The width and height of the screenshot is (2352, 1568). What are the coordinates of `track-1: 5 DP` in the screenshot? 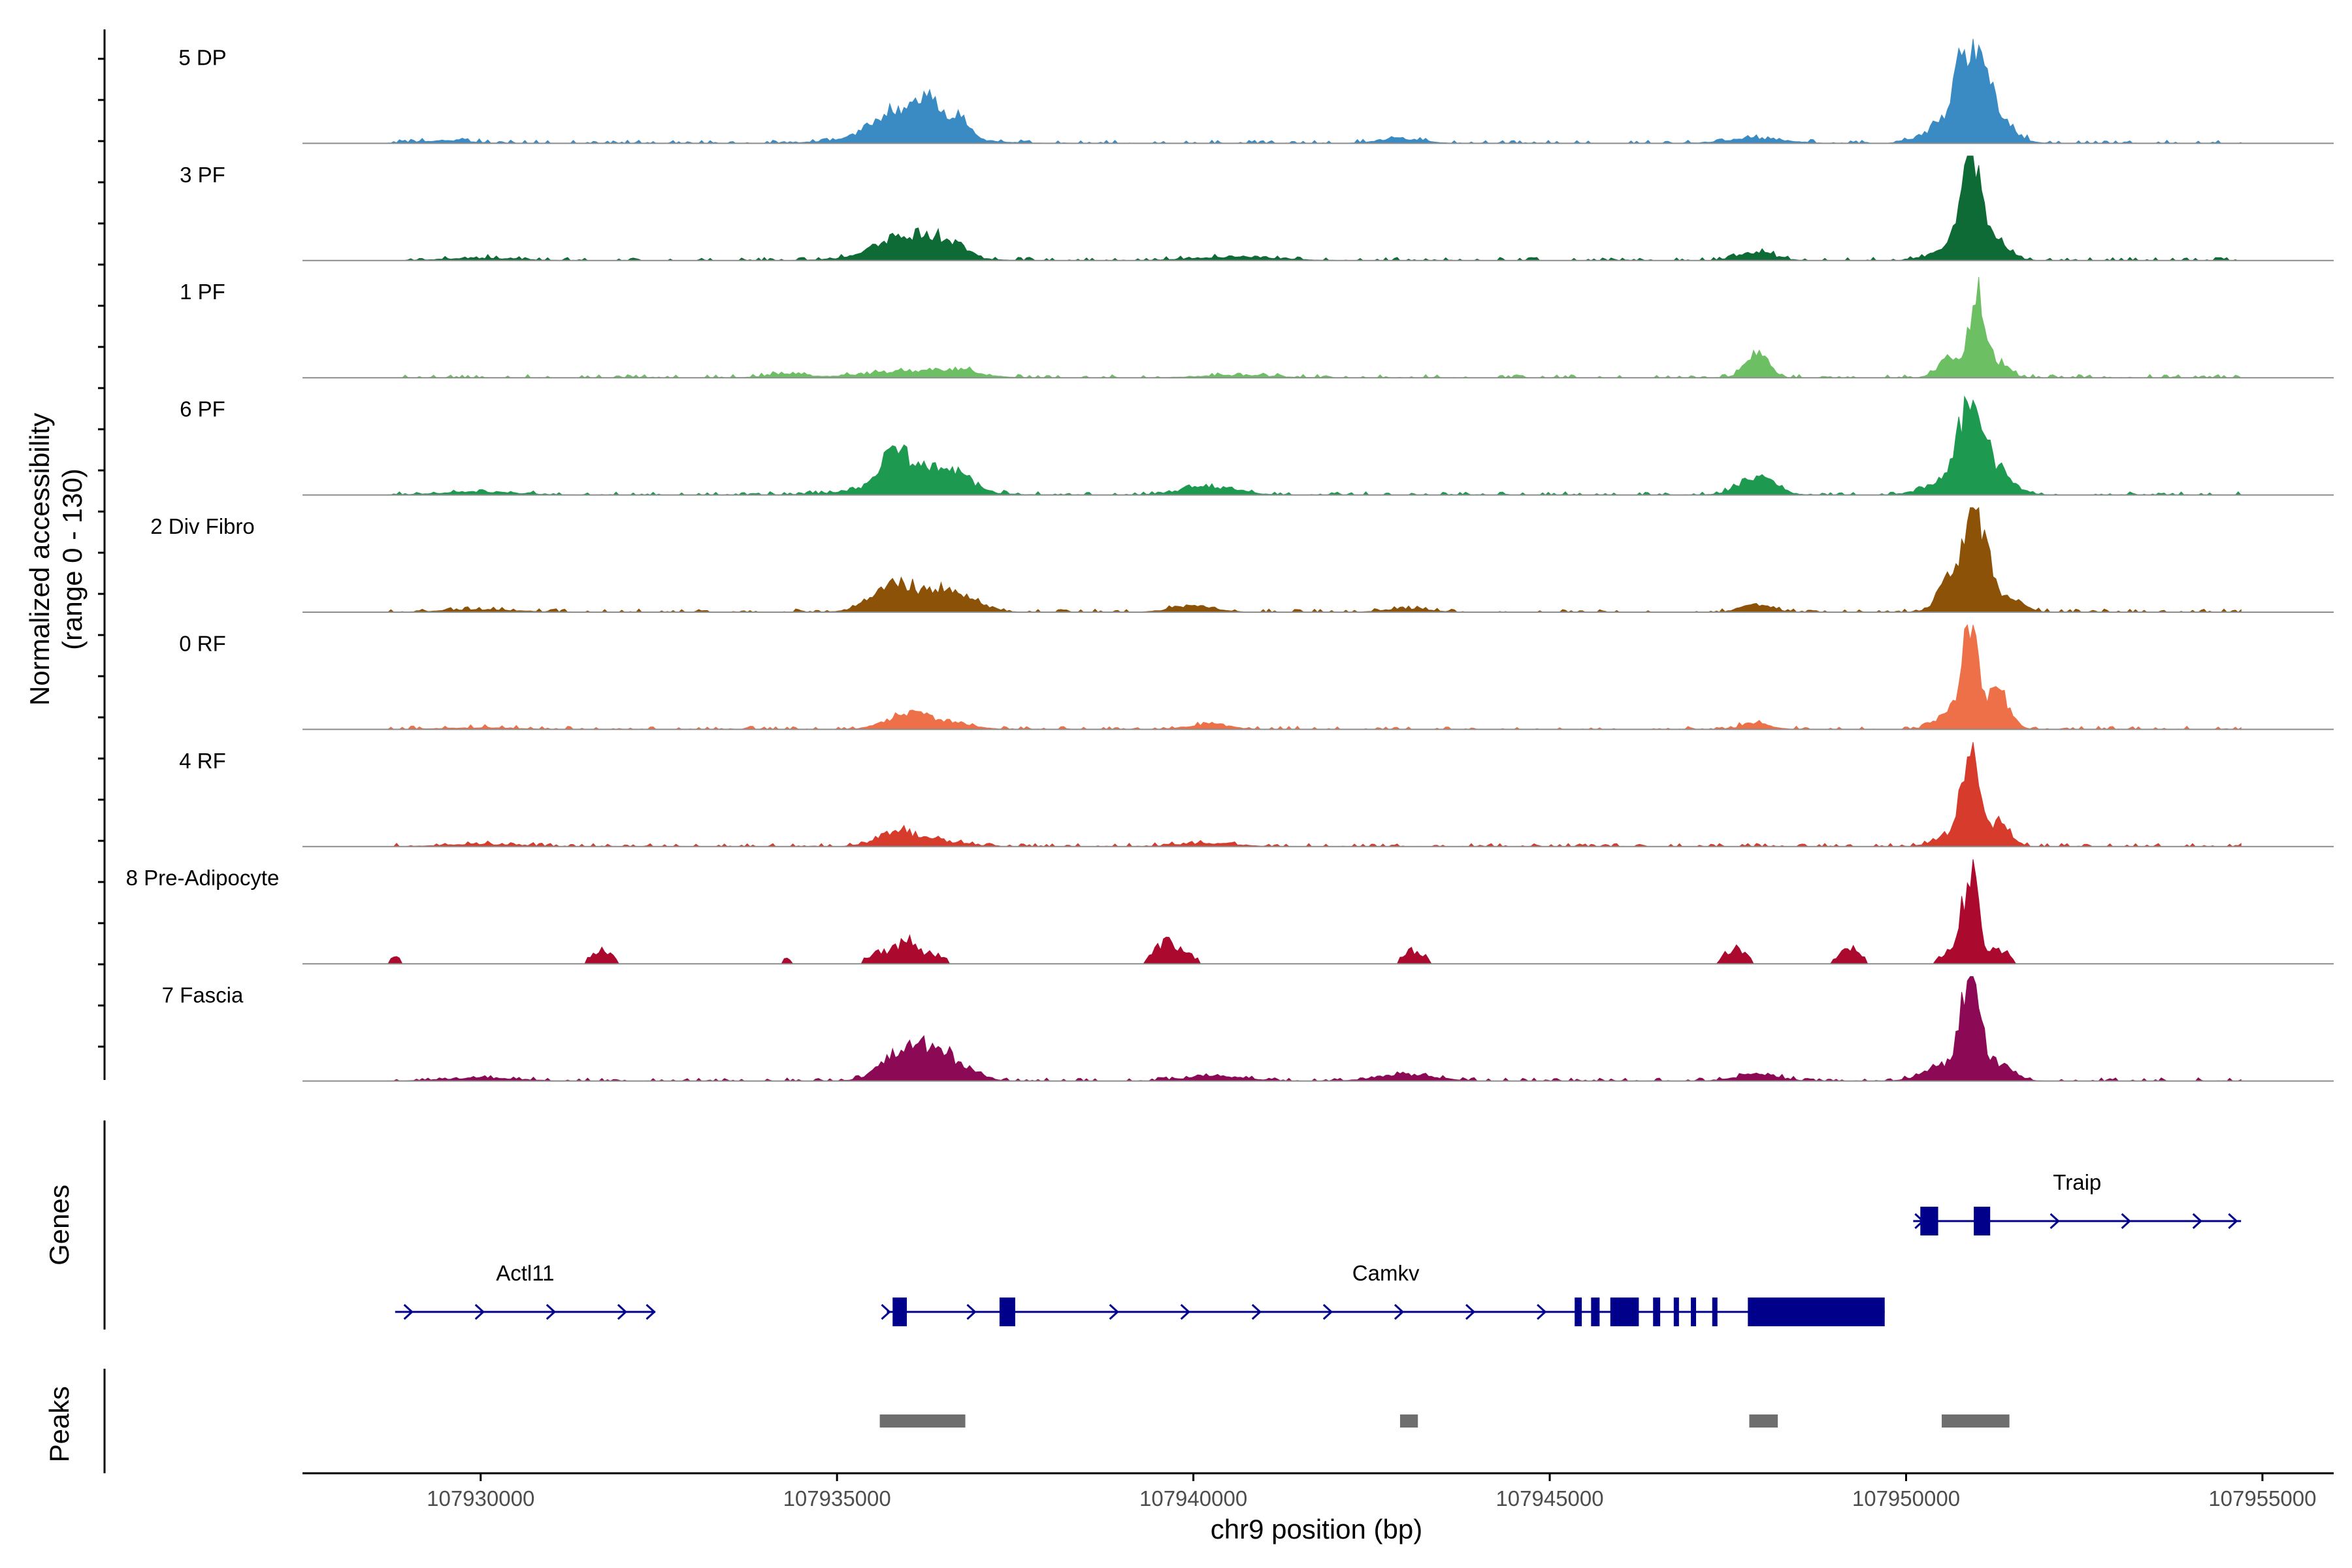 It's located at (1256, 91).